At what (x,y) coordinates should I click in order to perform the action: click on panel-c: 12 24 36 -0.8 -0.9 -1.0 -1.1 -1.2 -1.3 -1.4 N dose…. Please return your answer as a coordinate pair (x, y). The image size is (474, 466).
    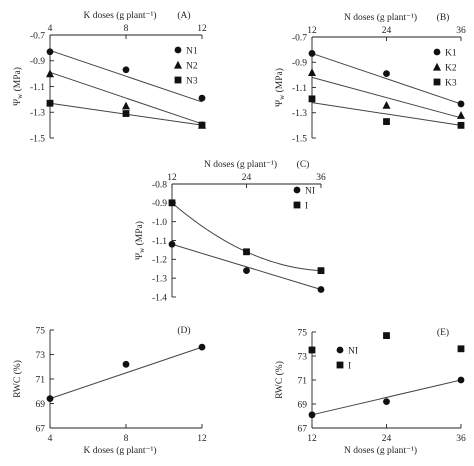
    Looking at the image, I should click on (230, 231).